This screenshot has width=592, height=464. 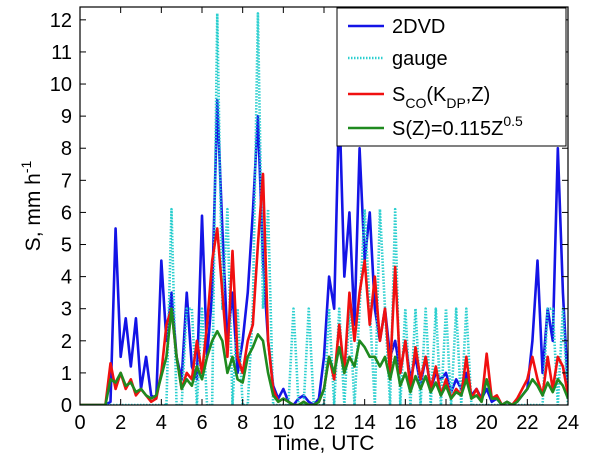 I want to click on y-tick-label: 5, so click(x=66, y=246).